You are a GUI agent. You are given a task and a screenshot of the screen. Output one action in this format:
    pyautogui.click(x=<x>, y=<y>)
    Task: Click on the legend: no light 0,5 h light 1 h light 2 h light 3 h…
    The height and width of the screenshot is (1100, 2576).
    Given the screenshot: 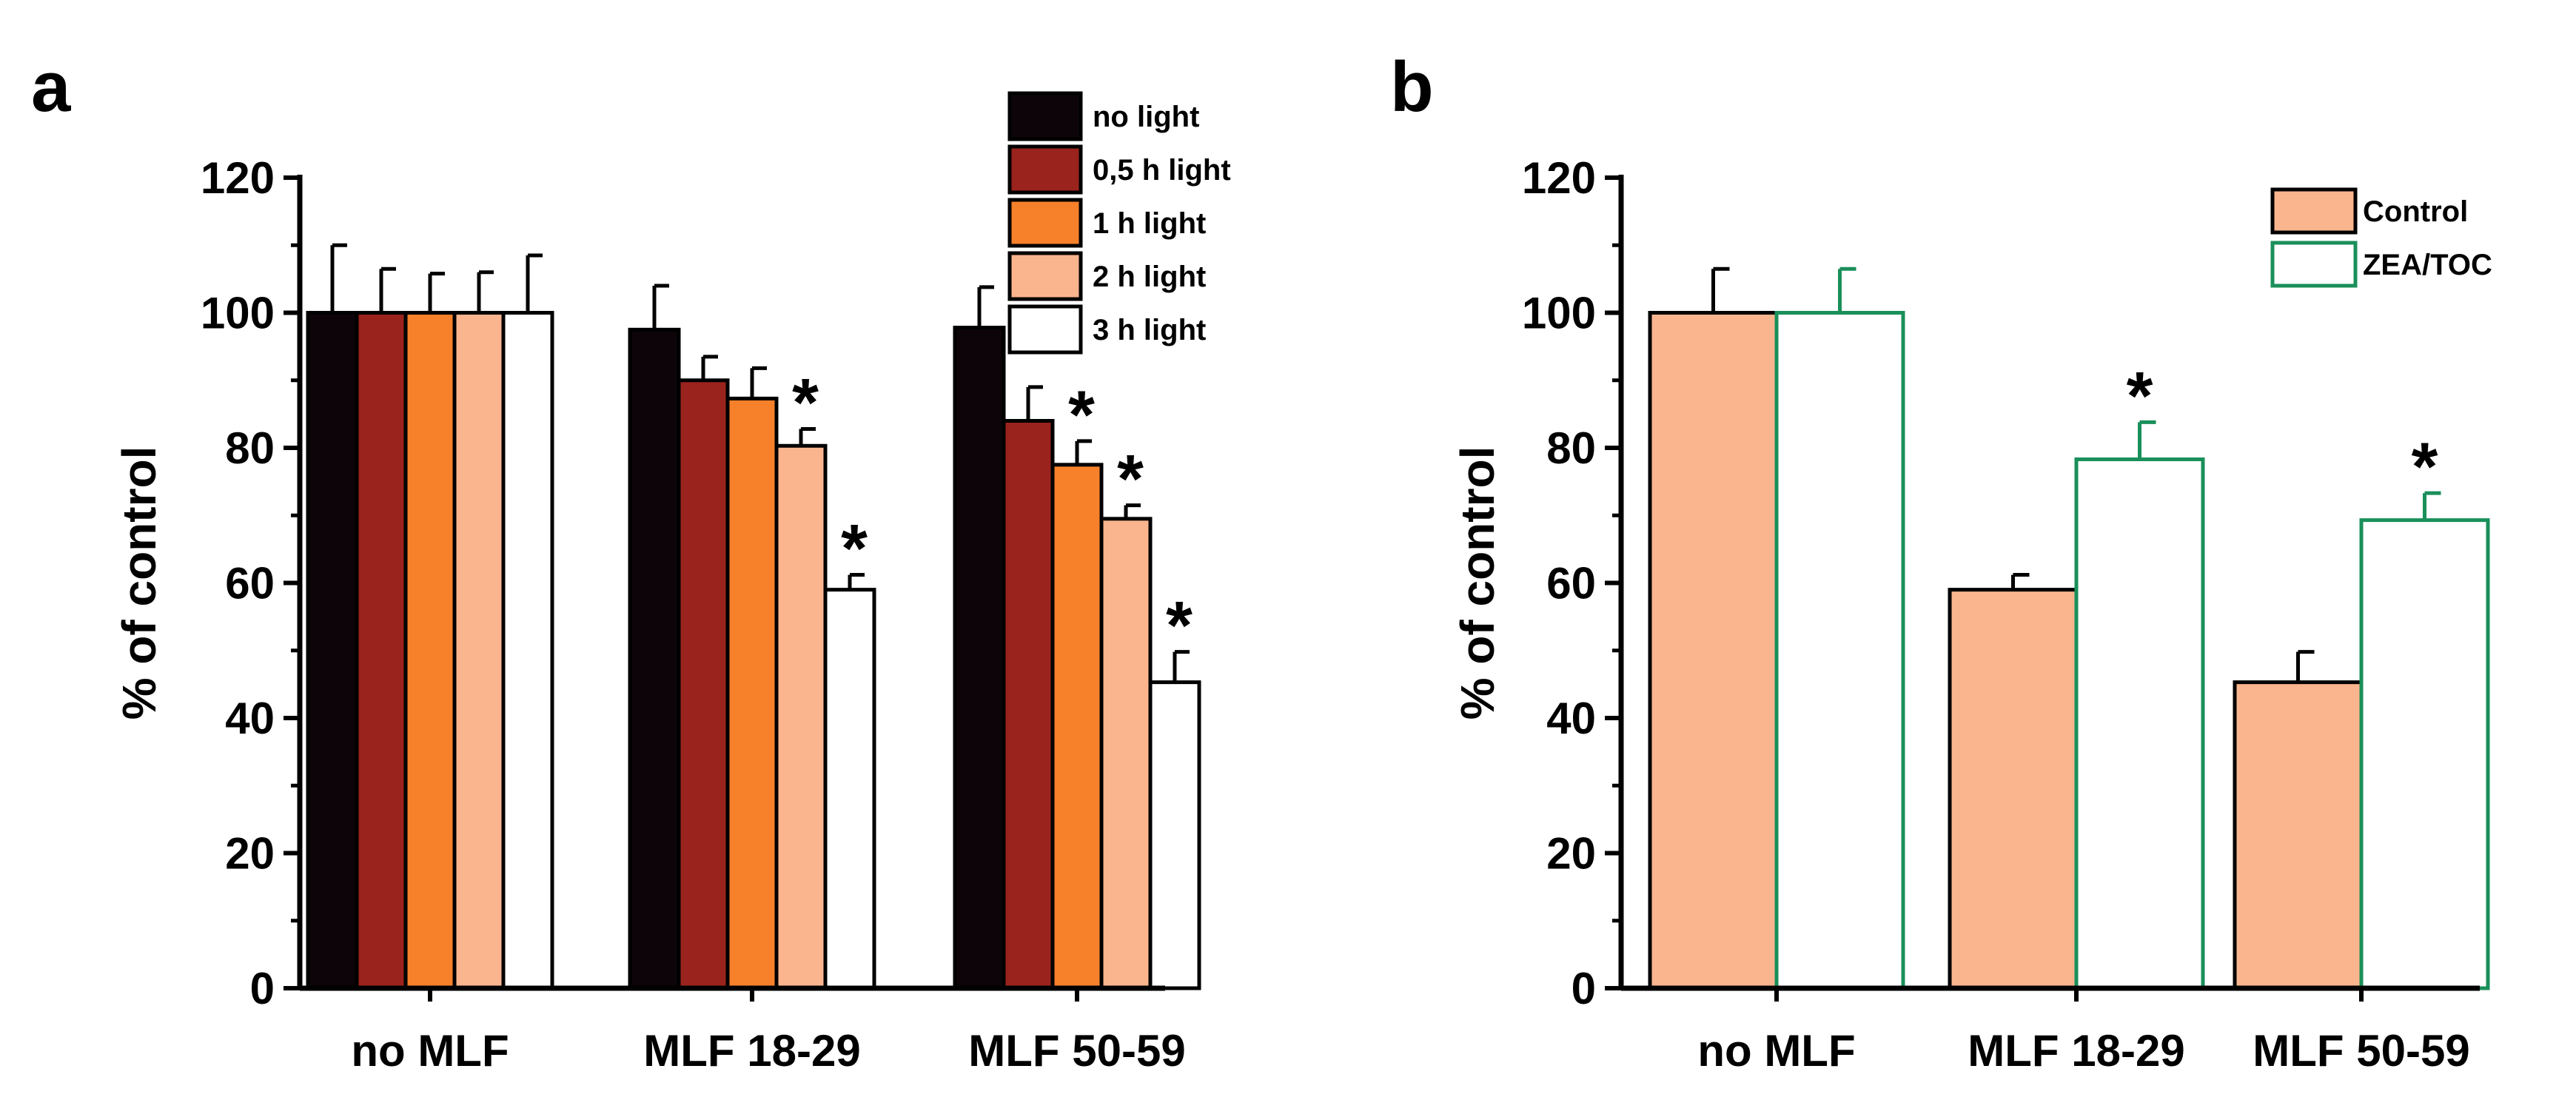 What is the action you would take?
    pyautogui.click(x=1119, y=223)
    